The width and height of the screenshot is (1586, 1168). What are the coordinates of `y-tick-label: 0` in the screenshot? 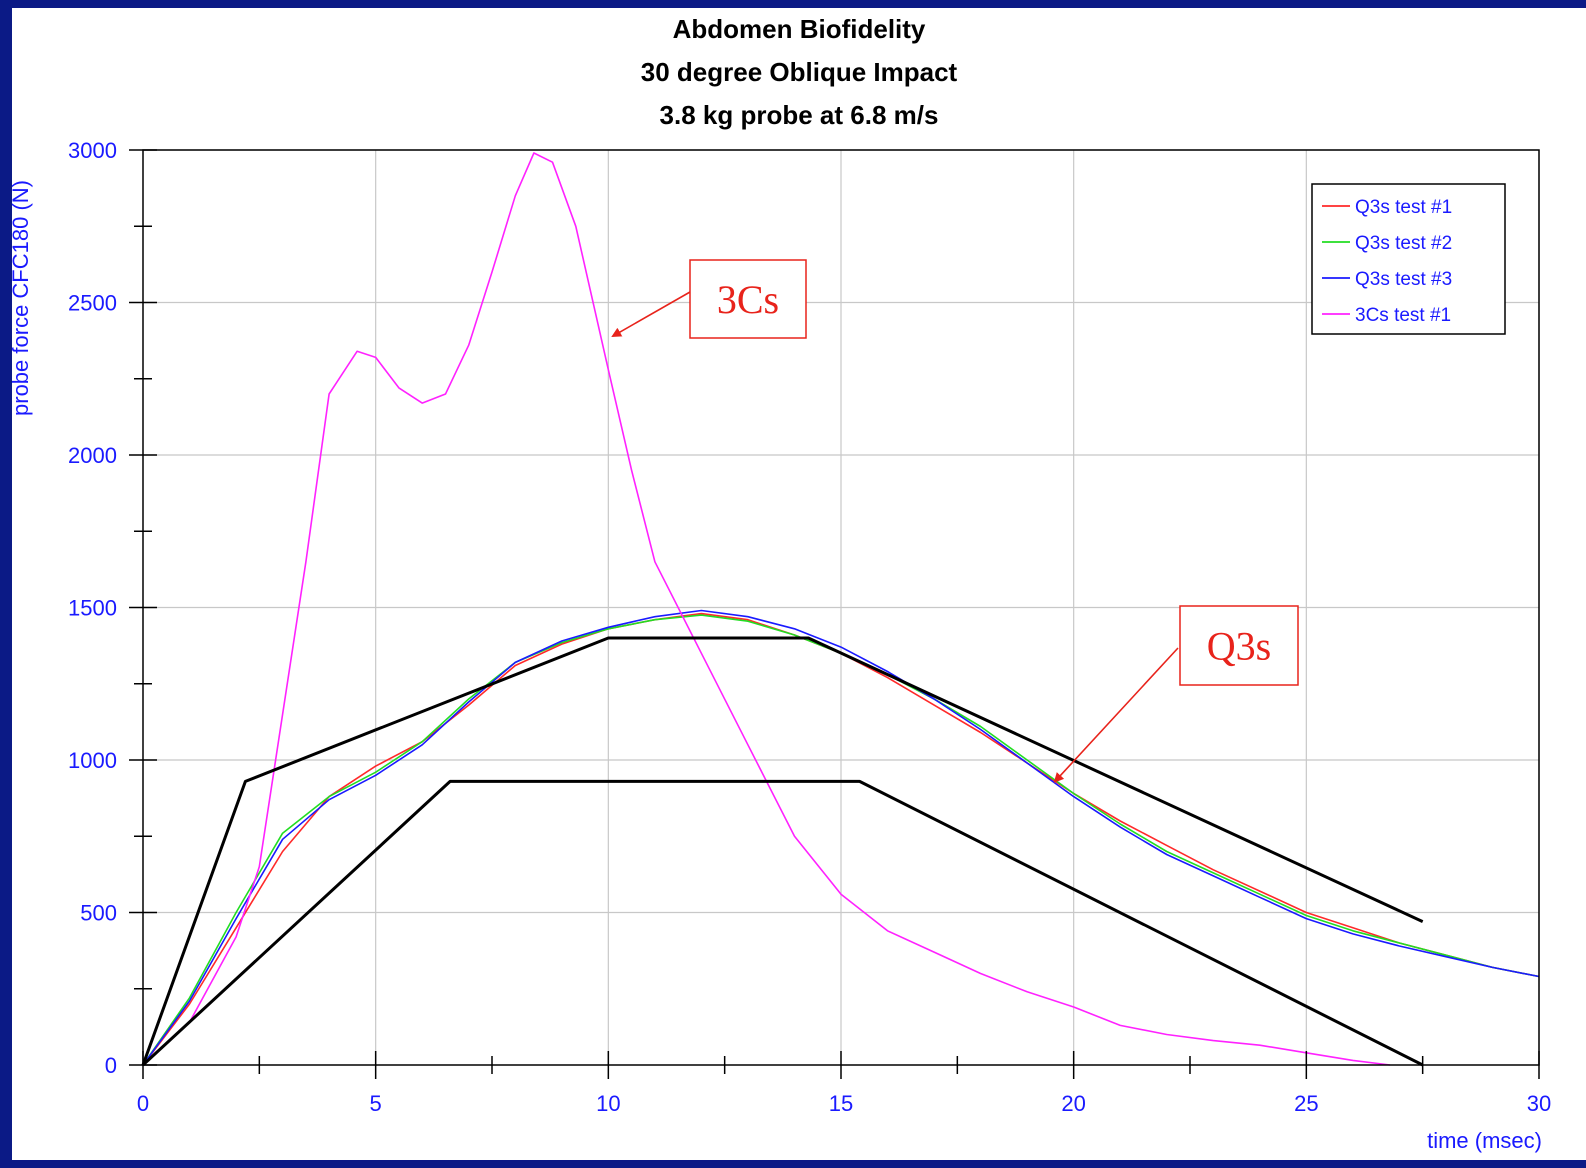 It's located at (111, 1065).